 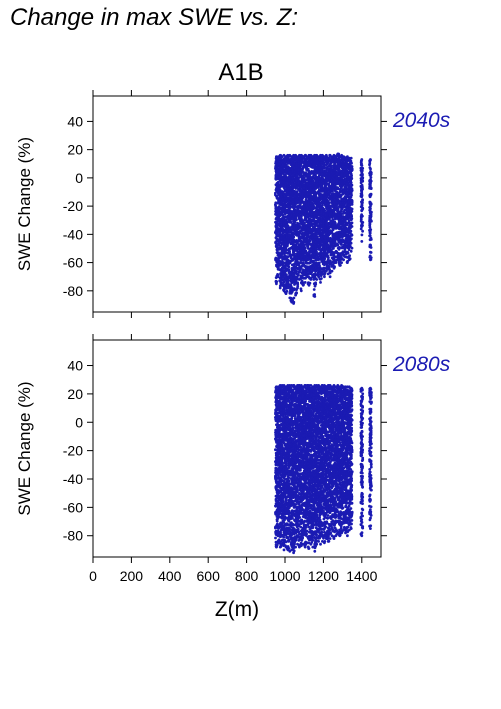 I want to click on y-tick-label: -40, so click(x=73, y=234).